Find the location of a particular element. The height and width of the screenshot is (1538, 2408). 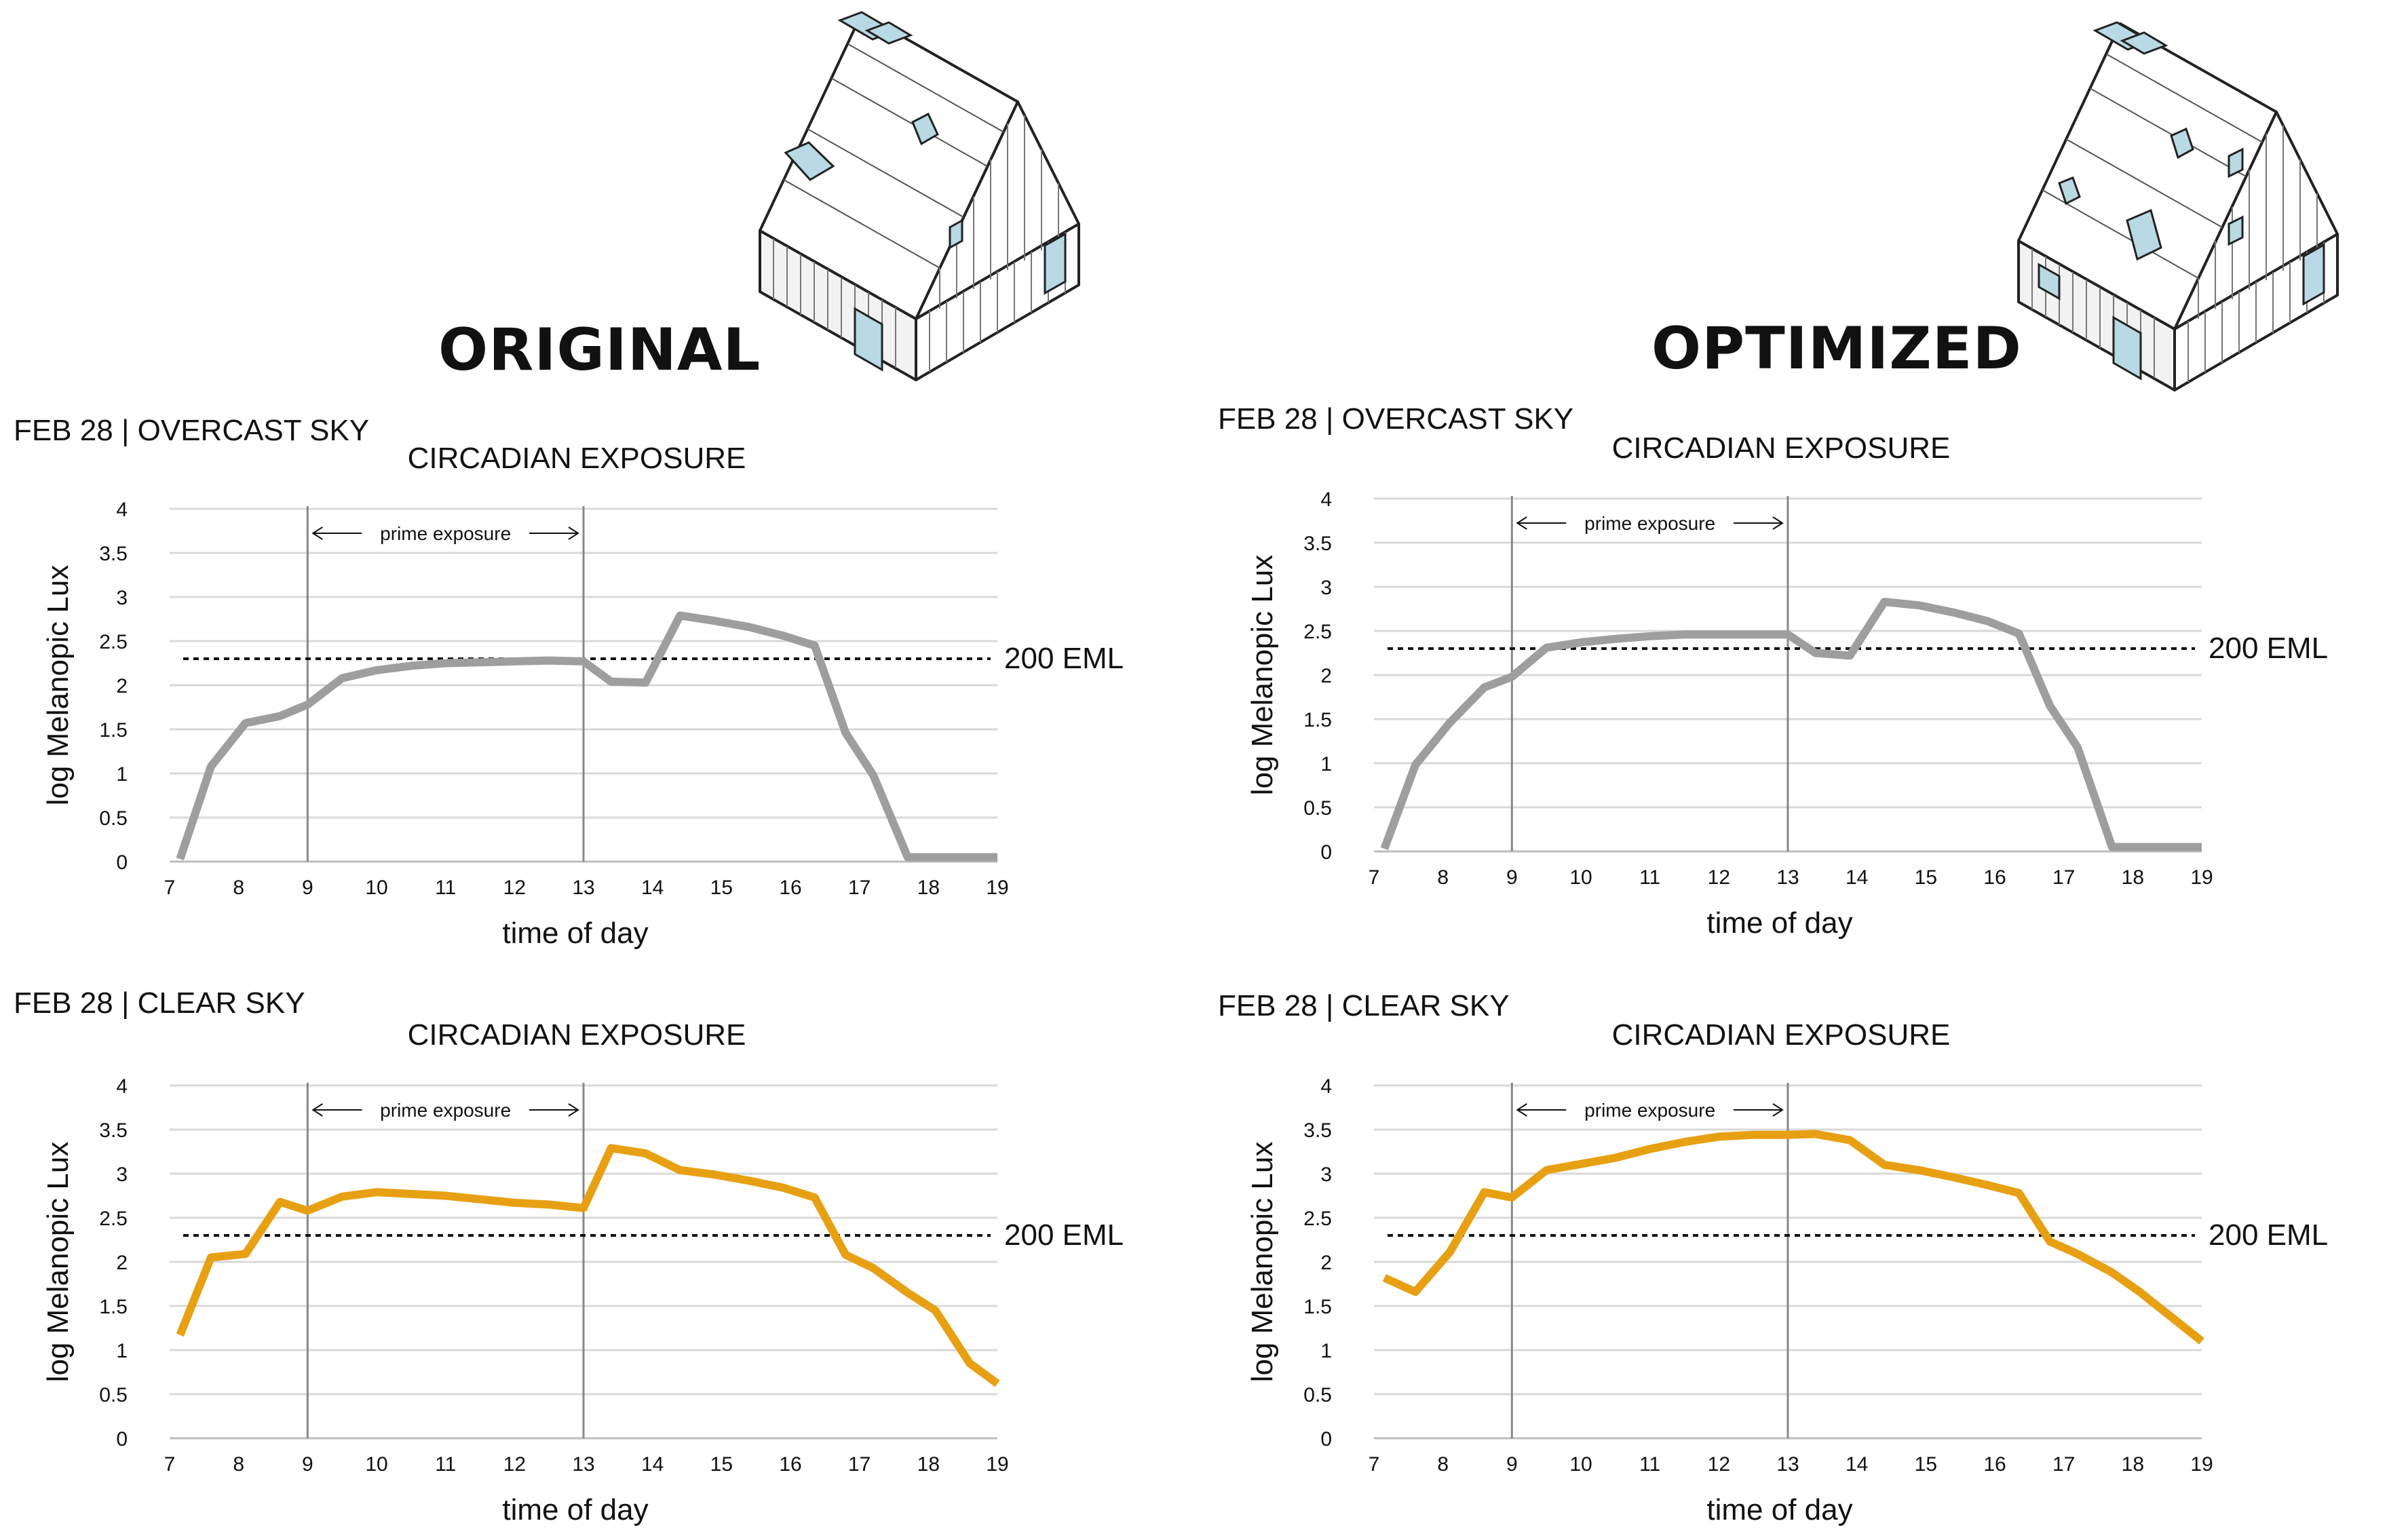

optimized-heading: OPTIMIZED is located at coordinates (1836, 349).